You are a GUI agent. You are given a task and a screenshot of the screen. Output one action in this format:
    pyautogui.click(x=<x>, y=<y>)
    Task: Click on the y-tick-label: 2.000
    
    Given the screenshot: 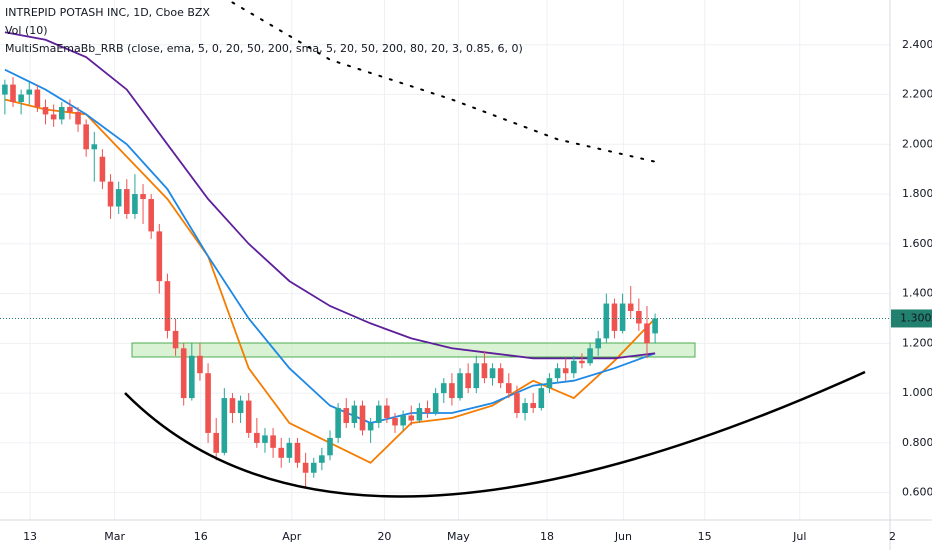 What is the action you would take?
    pyautogui.click(x=917, y=143)
    